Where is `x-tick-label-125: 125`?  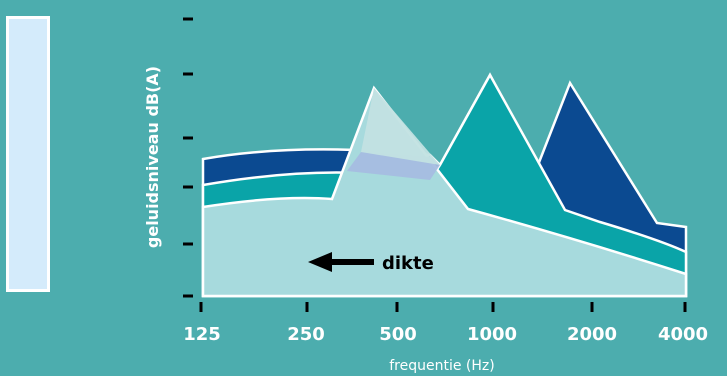
x-tick-label-125: 125 is located at coordinates (202, 334).